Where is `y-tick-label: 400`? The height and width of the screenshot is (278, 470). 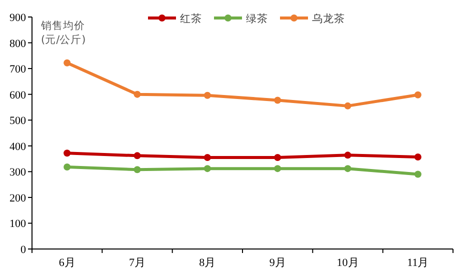
y-tick-label: 400 is located at coordinates (18, 146).